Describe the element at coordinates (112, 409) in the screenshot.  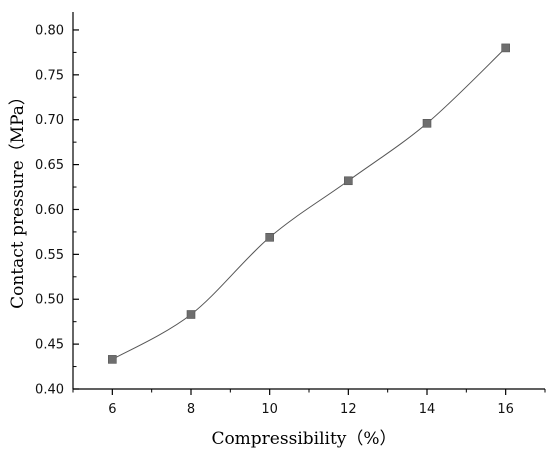
I see `x-tick-label: 6` at that location.